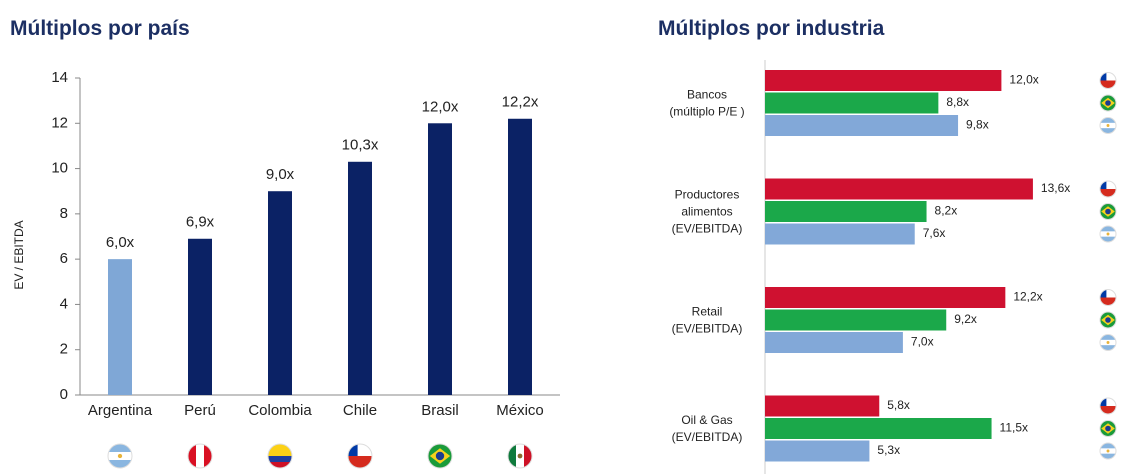 The image size is (1123, 474). What do you see at coordinates (360, 145) in the screenshot?
I see `value-label: 10,3x` at bounding box center [360, 145].